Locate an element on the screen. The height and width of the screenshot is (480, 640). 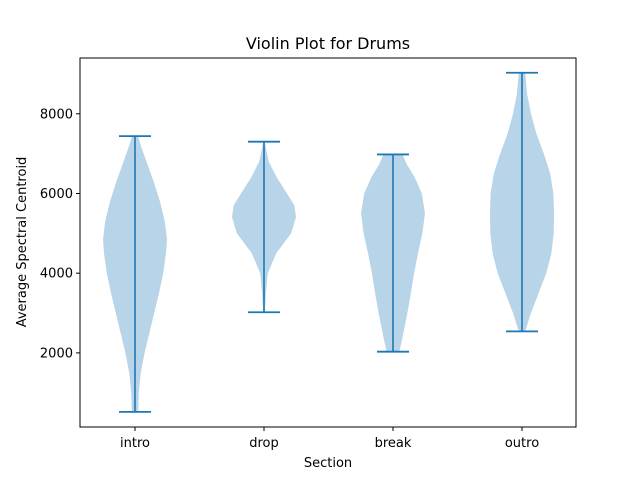
chart-title: Violin Plot for Drums is located at coordinates (328, 43).